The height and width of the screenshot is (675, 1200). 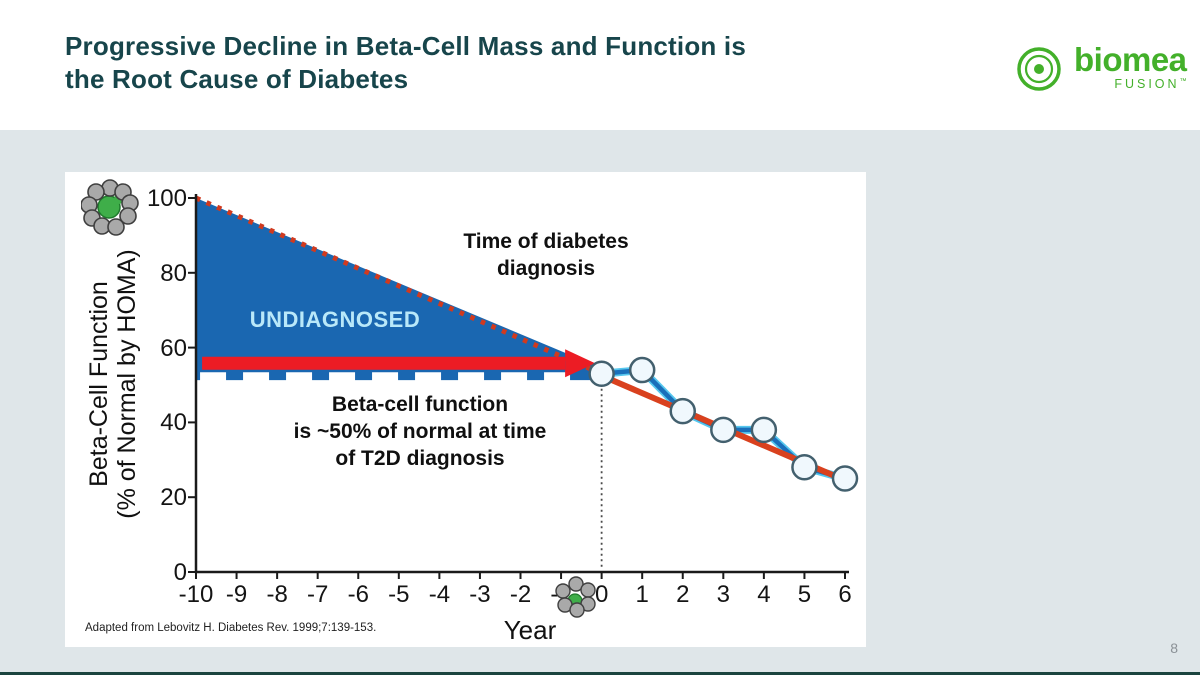 I want to click on y-axis-title: Beta-Cell Function (% of Normal by HOMA), so click(x=113, y=384).